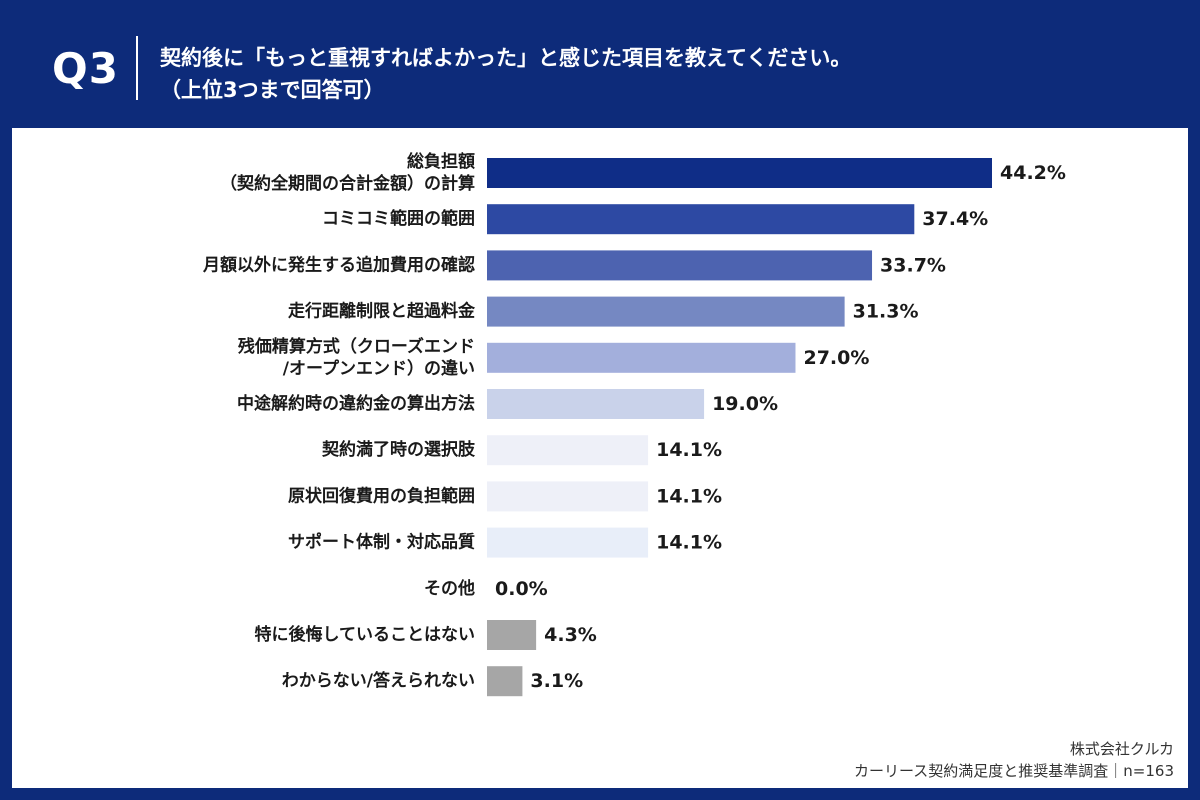  What do you see at coordinates (272, 90) in the screenshot?
I see `question-line-2: （上位3つまで回答可）` at bounding box center [272, 90].